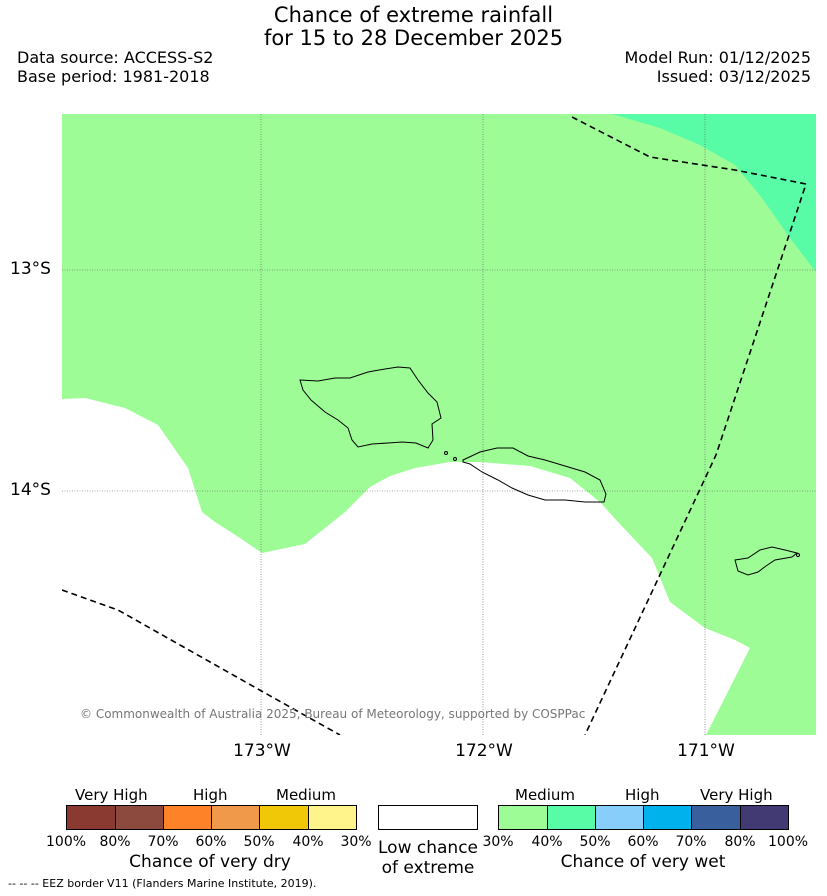 This screenshot has height=896, width=827. I want to click on dry-caption: Chance of very dry, so click(210, 862).